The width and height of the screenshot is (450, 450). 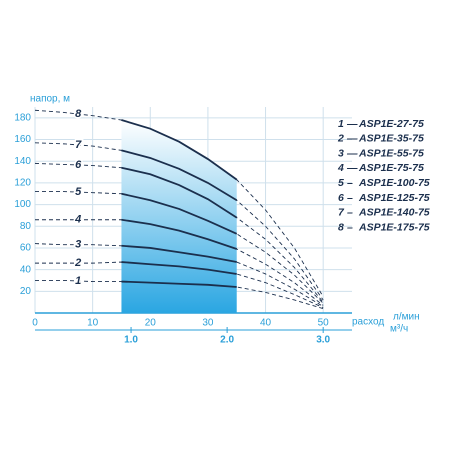 I want to click on legend-name: ASP1E-125-75, so click(x=394, y=198).